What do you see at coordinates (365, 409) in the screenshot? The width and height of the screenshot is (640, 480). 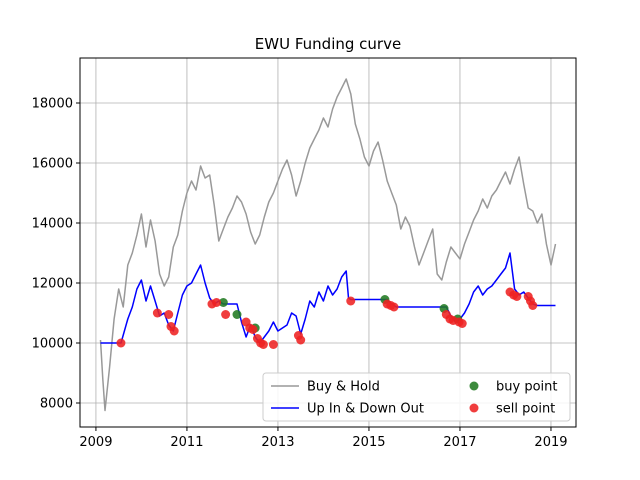 I see `legend-label: Up In & Down Out` at bounding box center [365, 409].